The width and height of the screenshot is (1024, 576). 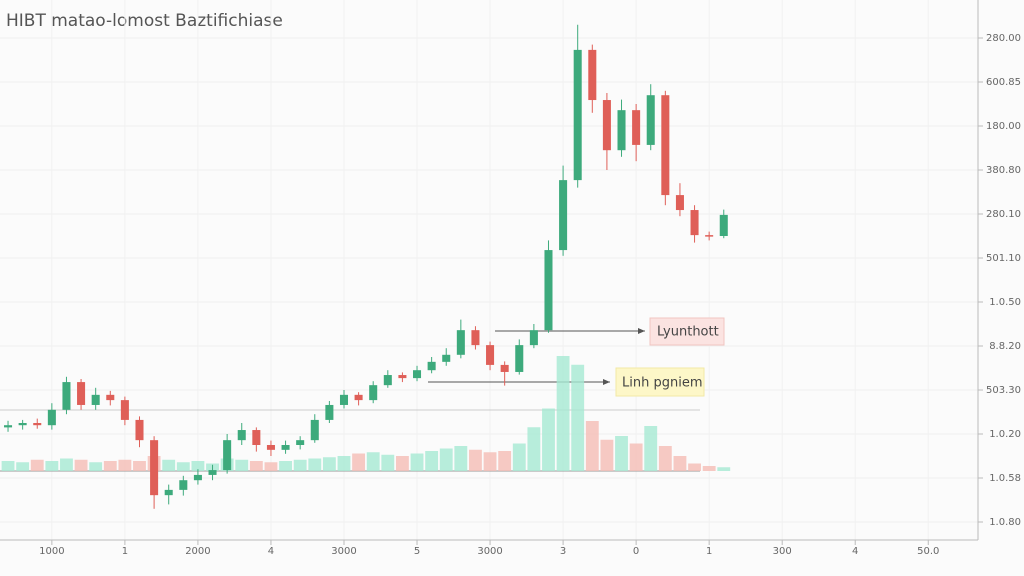 What do you see at coordinates (1003, 258) in the screenshot?
I see `y-tick-label: 501.10` at bounding box center [1003, 258].